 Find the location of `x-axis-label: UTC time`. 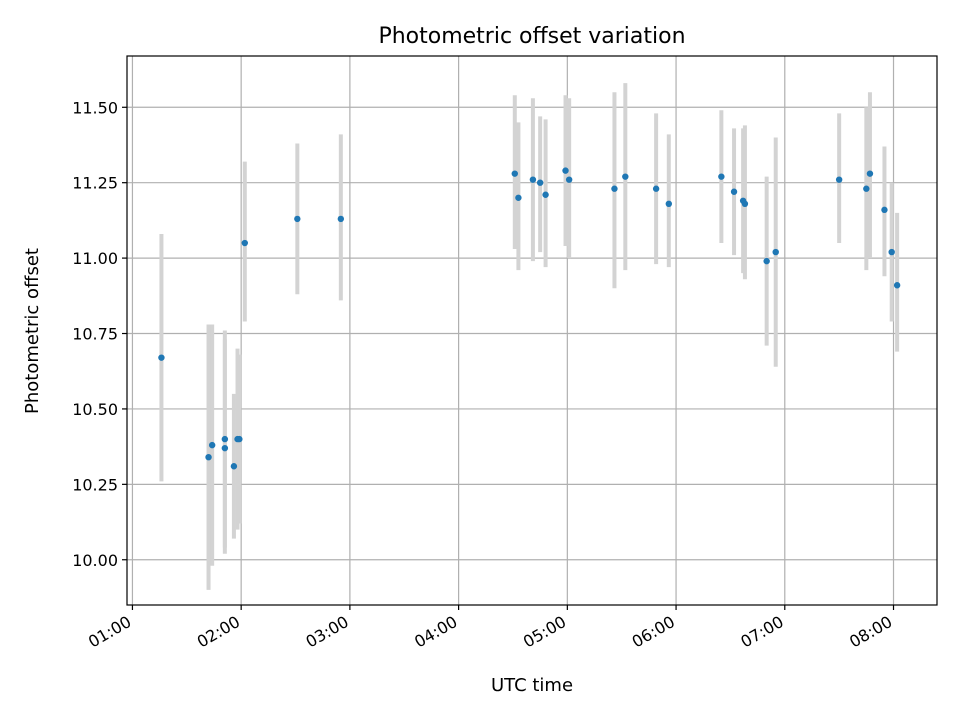

x-axis-label: UTC time is located at coordinates (532, 685).